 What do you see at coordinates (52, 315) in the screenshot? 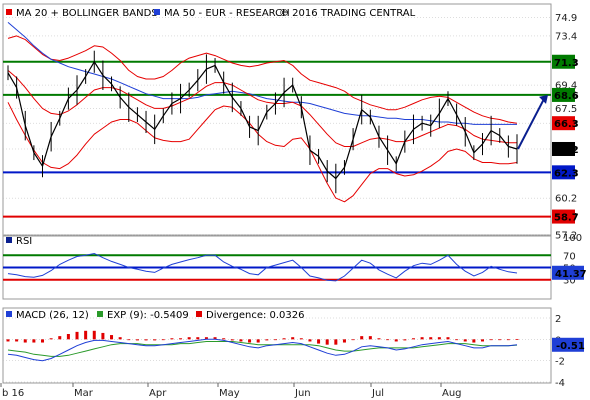
I see `macd-legend-label: MACD (26, 12)` at bounding box center [52, 315].